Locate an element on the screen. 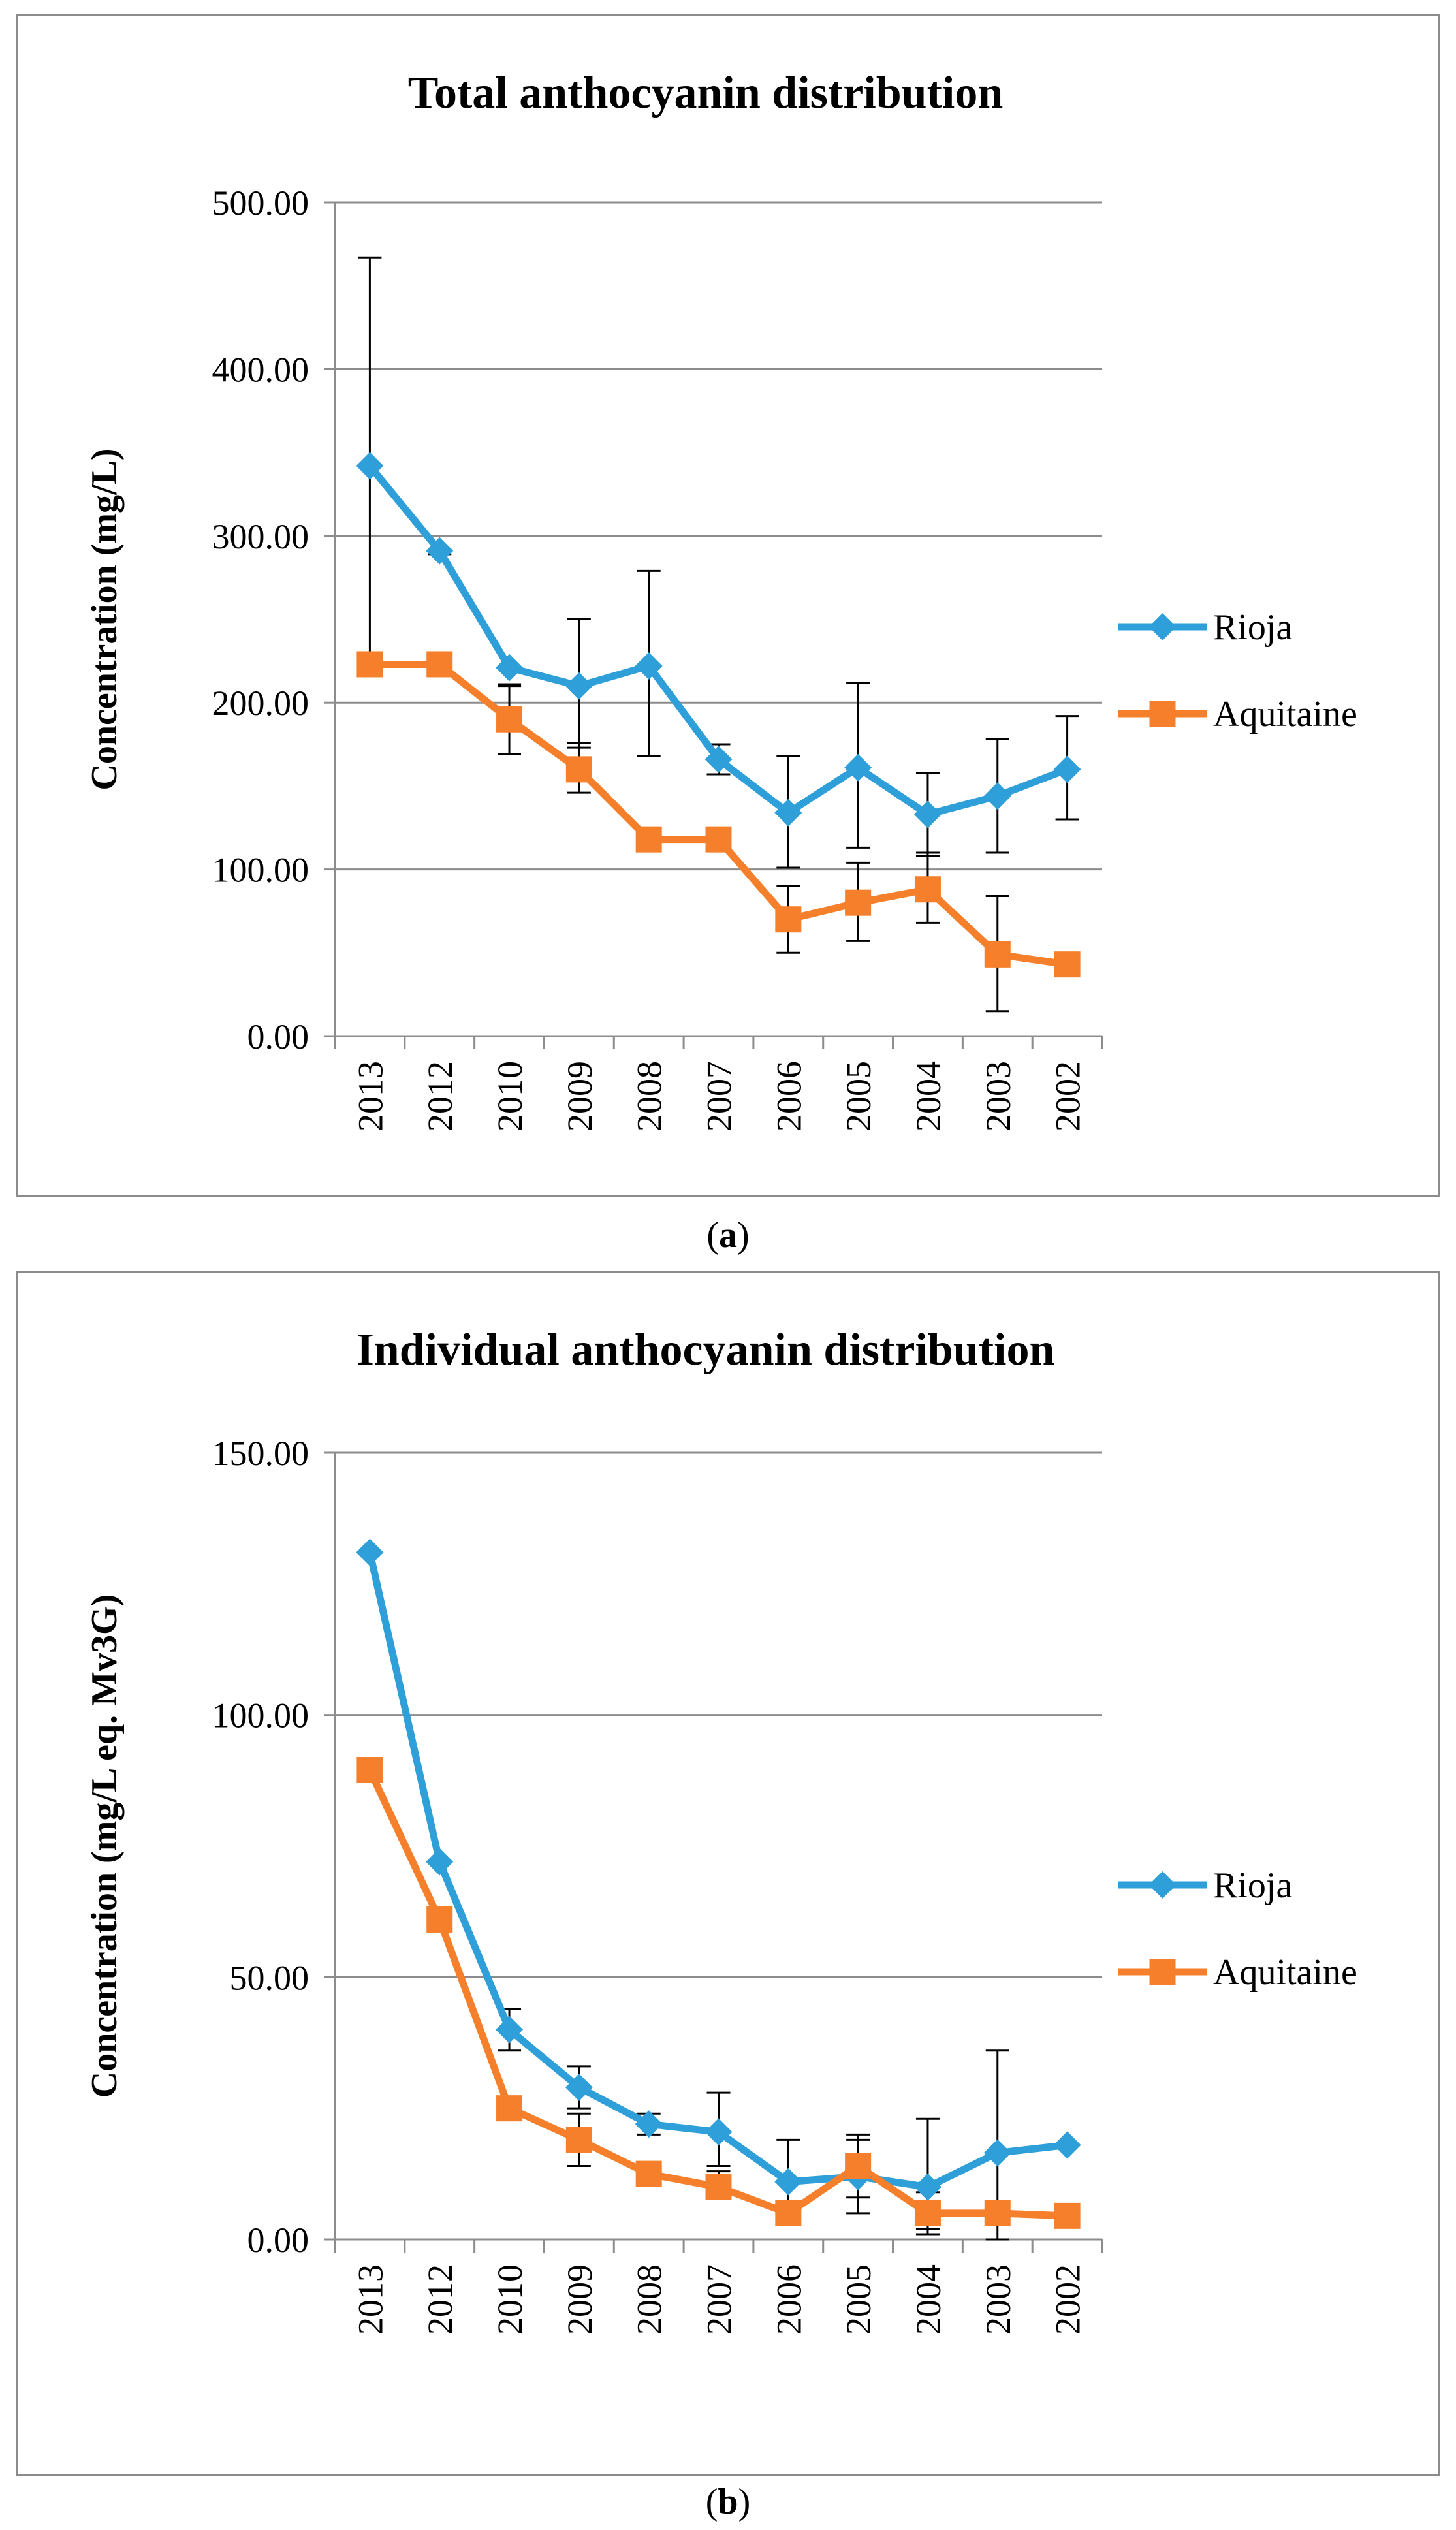 Image resolution: width=1456 pixels, height=2530 pixels. y-tick-label: 400.00 is located at coordinates (260, 369).